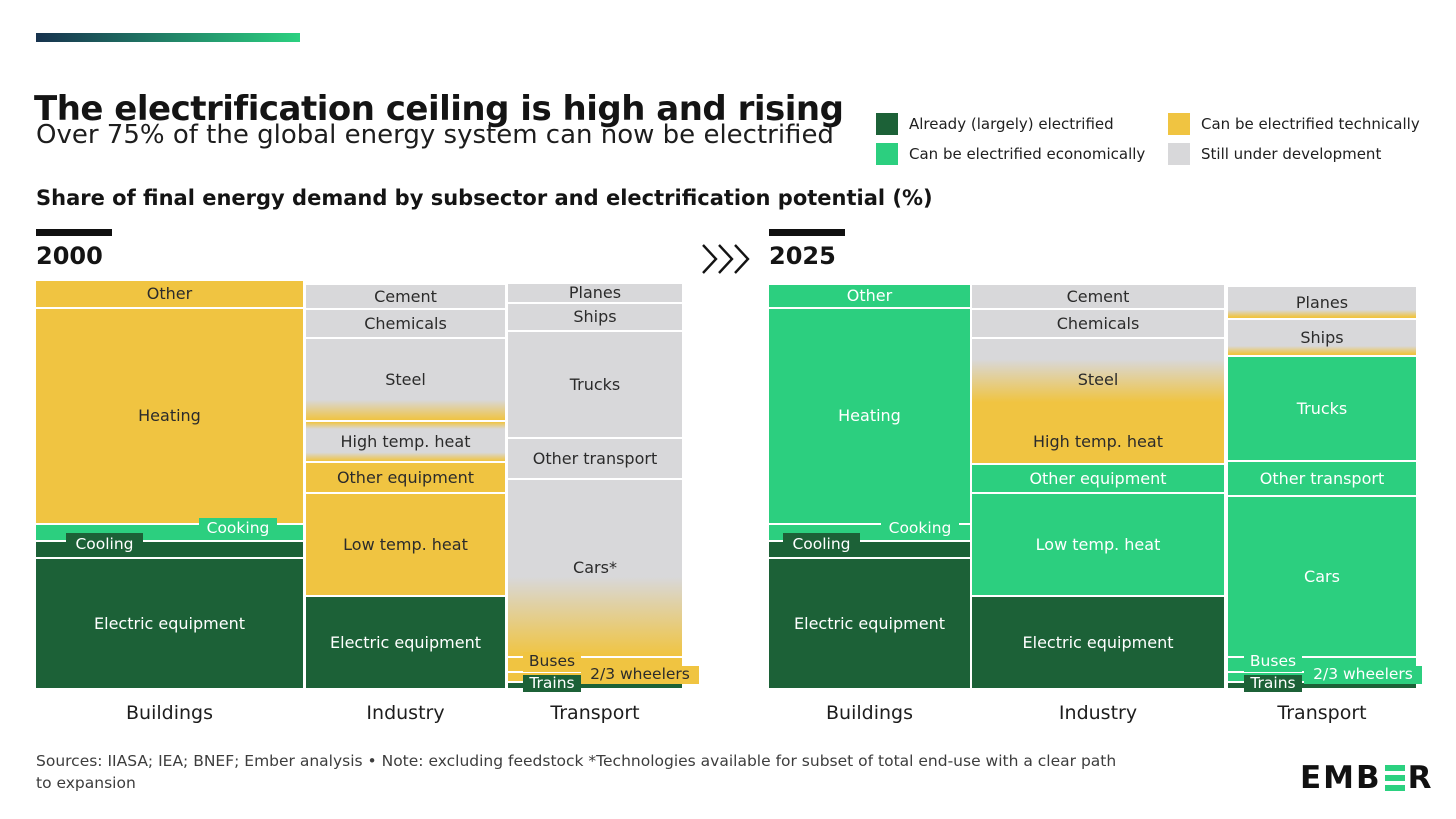 This screenshot has height=819, width=1456. Describe the element at coordinates (1273, 662) in the screenshot. I see `segment-chip-buses-2025: Buses` at that location.